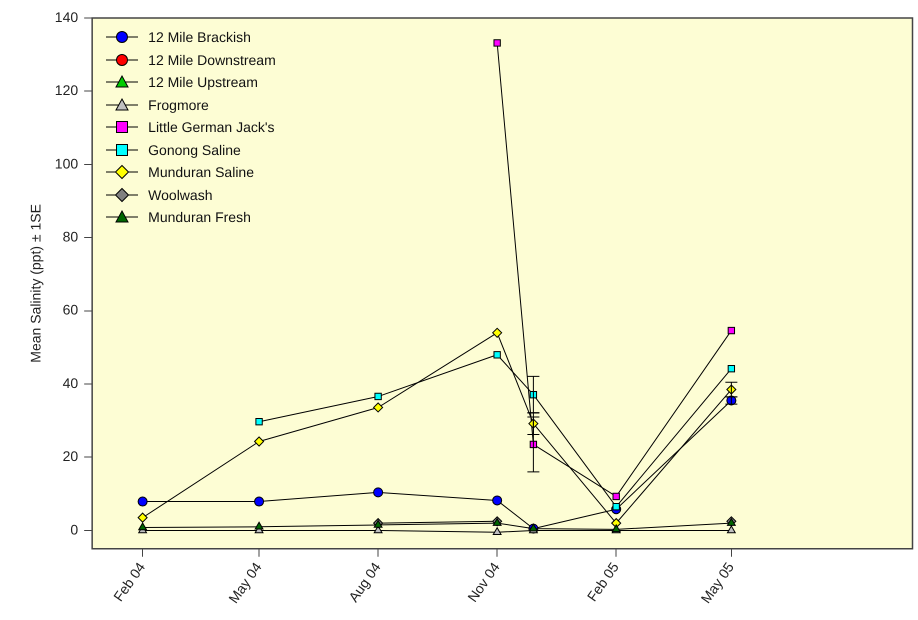  Describe the element at coordinates (70, 382) in the screenshot. I see `y-tick-label: 40` at that location.